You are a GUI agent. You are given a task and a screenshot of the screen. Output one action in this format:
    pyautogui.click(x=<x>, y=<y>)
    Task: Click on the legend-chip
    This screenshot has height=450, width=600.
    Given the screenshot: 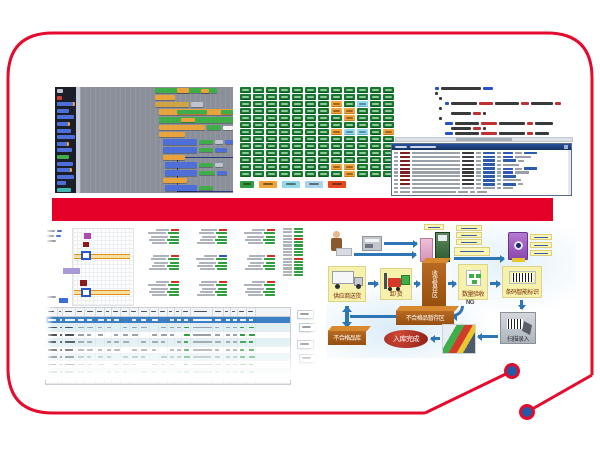 What is the action you would take?
    pyautogui.click(x=291, y=184)
    